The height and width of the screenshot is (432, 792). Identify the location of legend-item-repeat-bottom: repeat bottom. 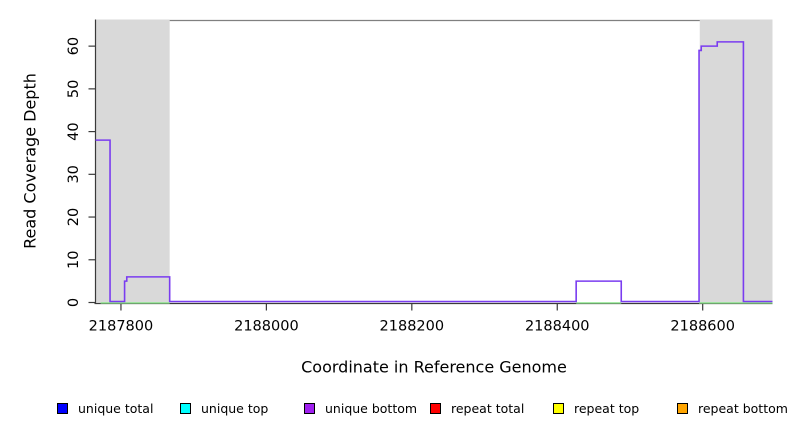
(732, 408).